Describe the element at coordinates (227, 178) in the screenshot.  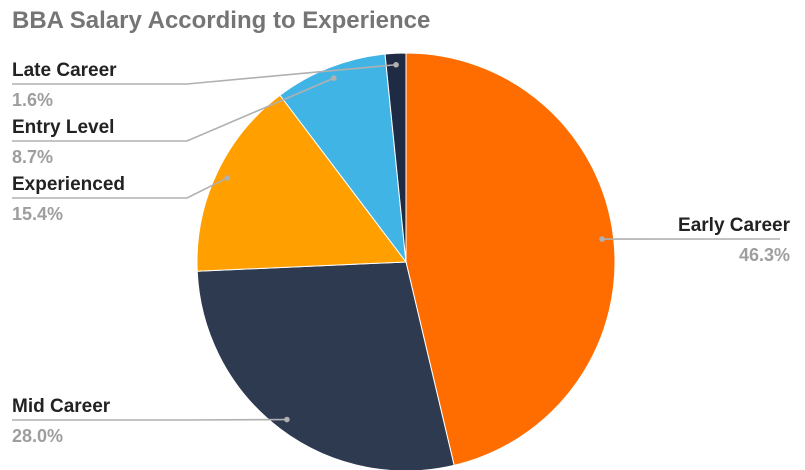
I see `leader-dot-experienced` at that location.